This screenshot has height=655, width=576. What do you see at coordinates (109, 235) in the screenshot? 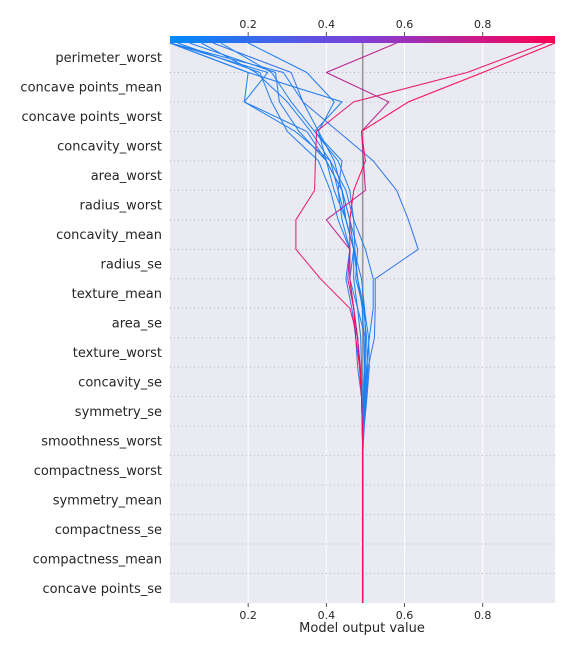
I see `feature-label: concavity_mean` at bounding box center [109, 235].